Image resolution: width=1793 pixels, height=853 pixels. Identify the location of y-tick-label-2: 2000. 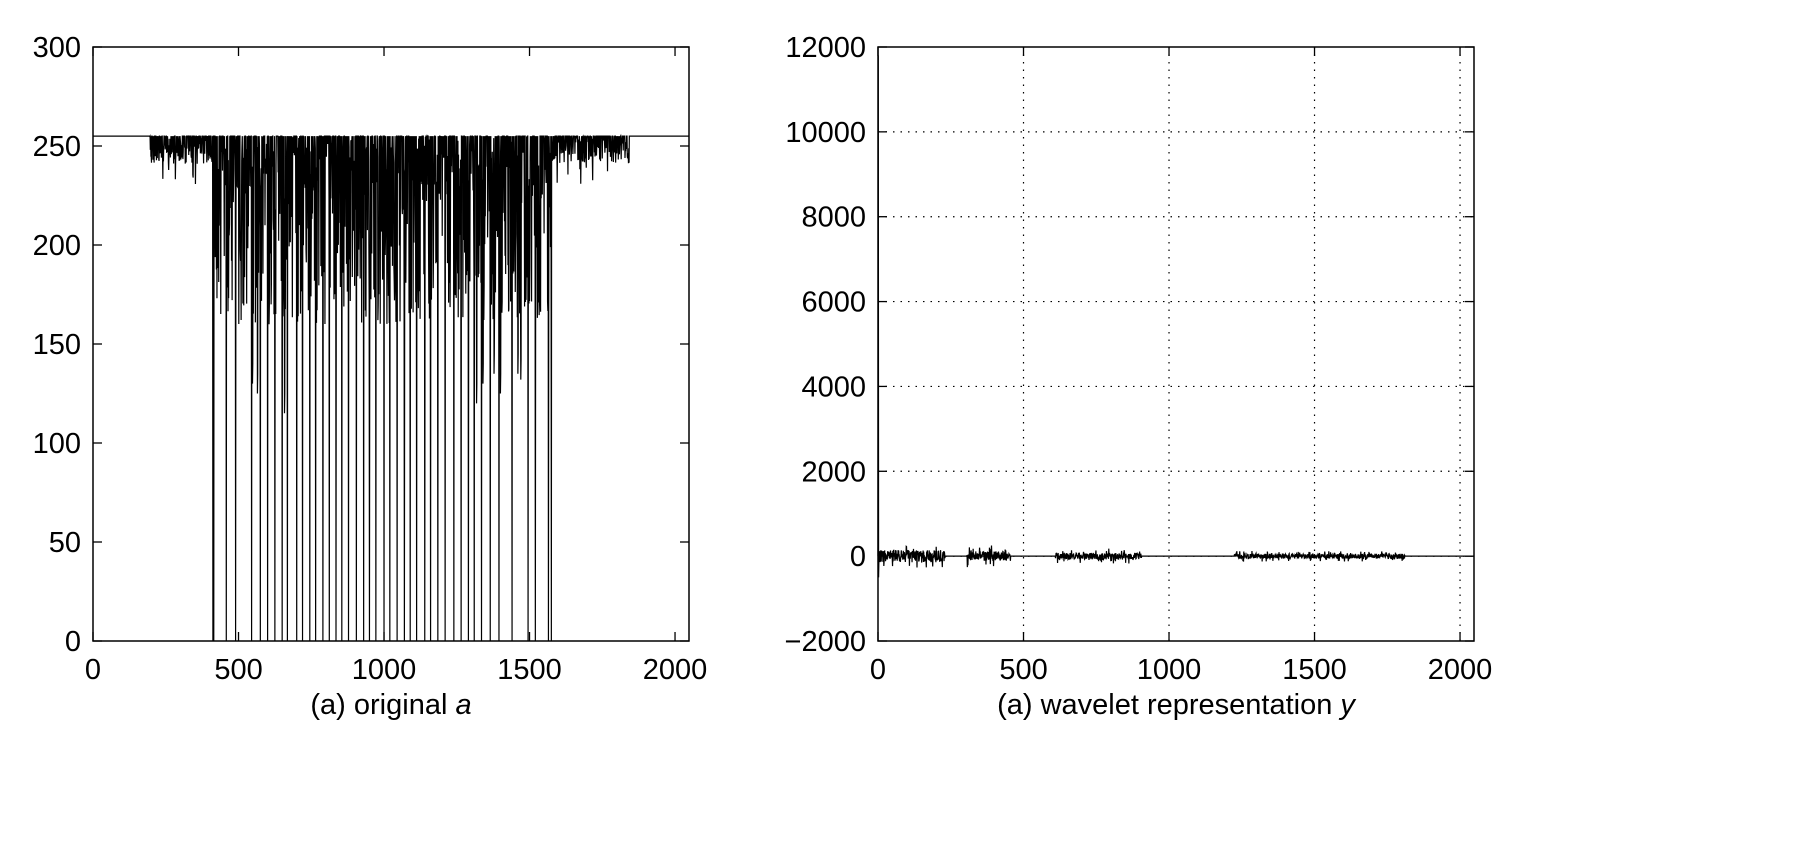
(833, 472).